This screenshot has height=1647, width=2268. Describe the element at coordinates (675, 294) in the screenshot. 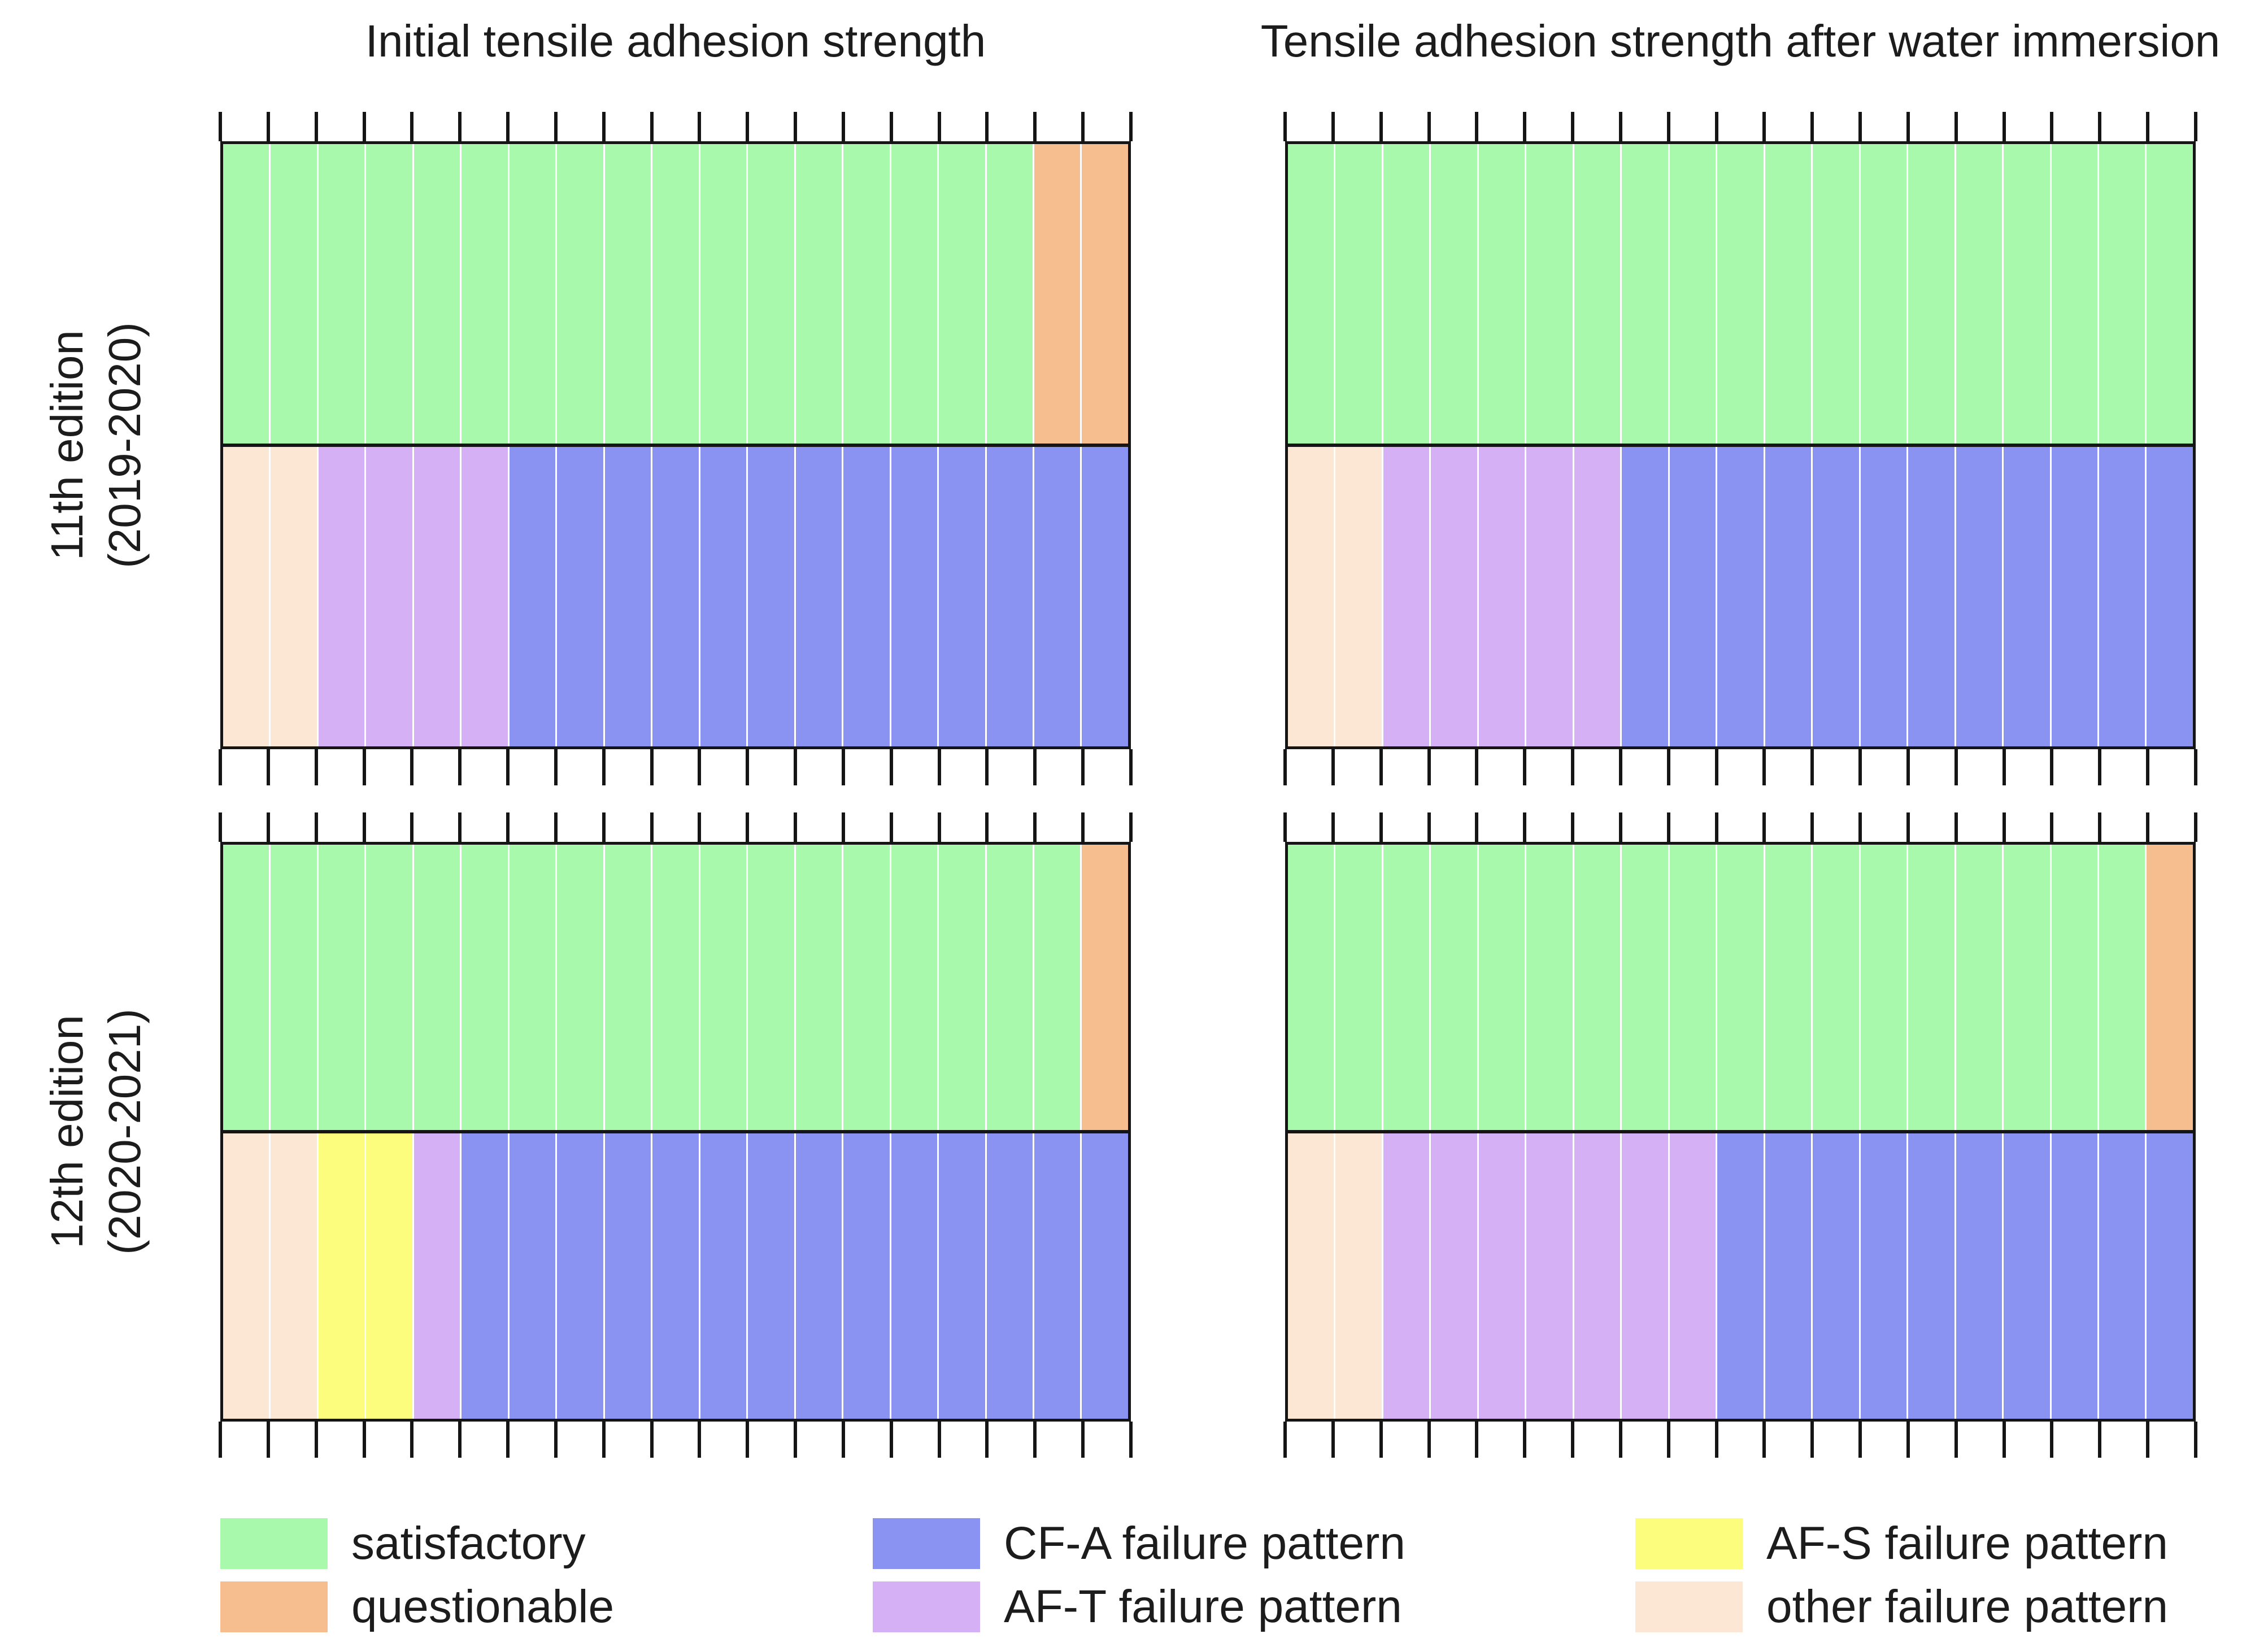

I see `assessment-bar` at that location.